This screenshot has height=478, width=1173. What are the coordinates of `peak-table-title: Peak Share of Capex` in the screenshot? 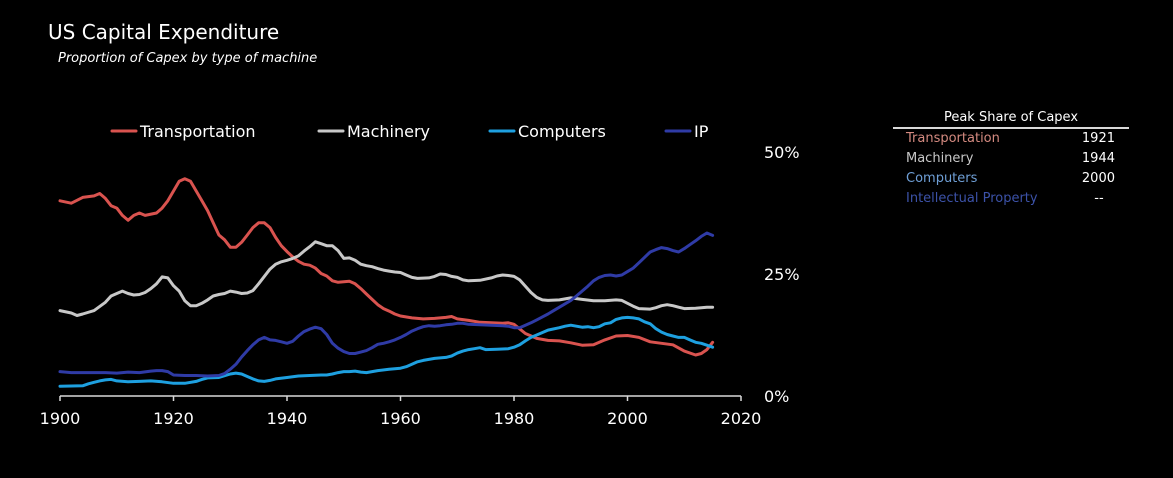 It's located at (1011, 119).